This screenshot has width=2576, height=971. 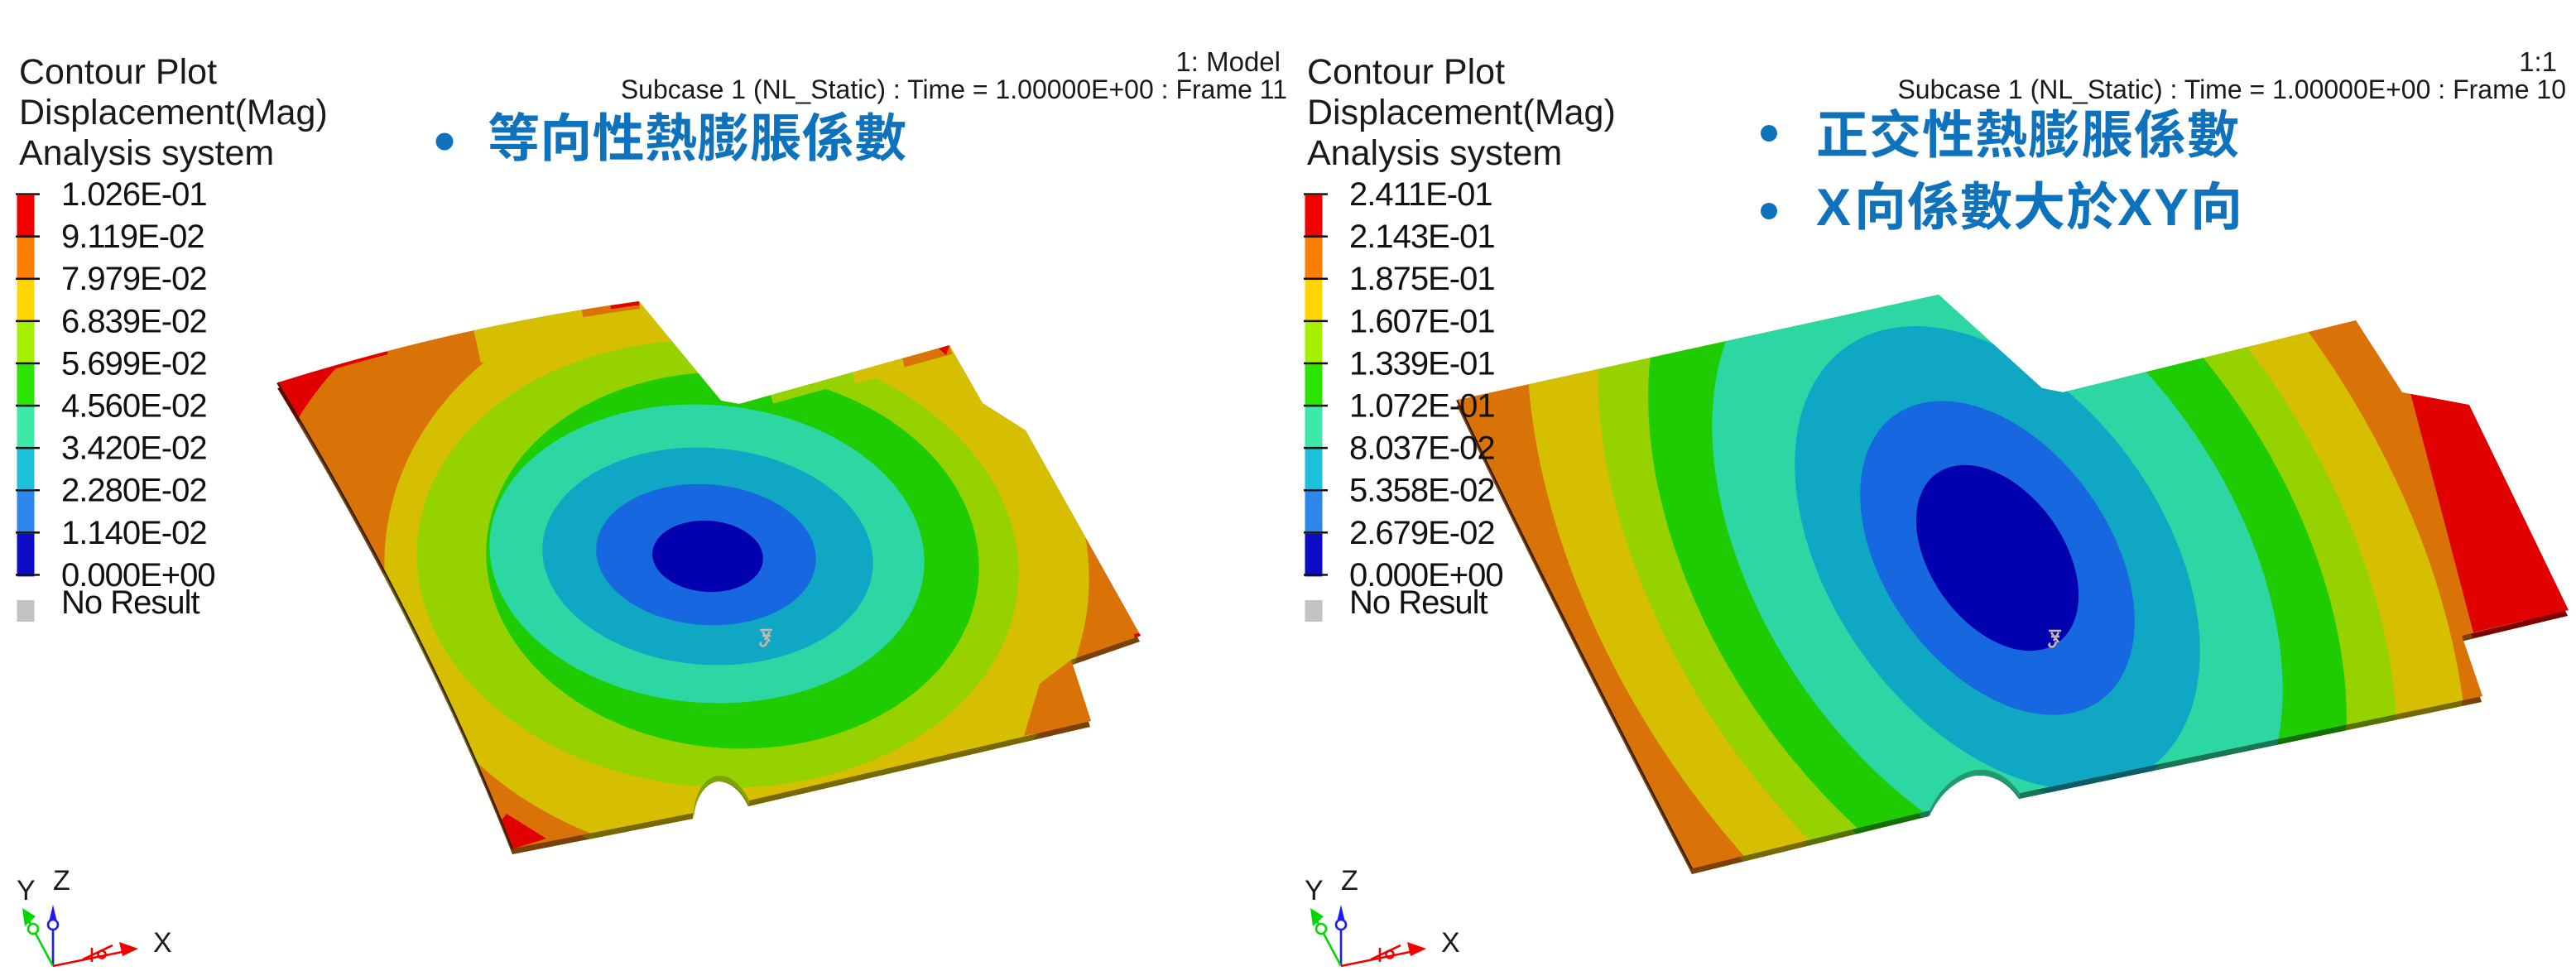 I want to click on svg-text: 9.119E-02, so click(x=132, y=237).